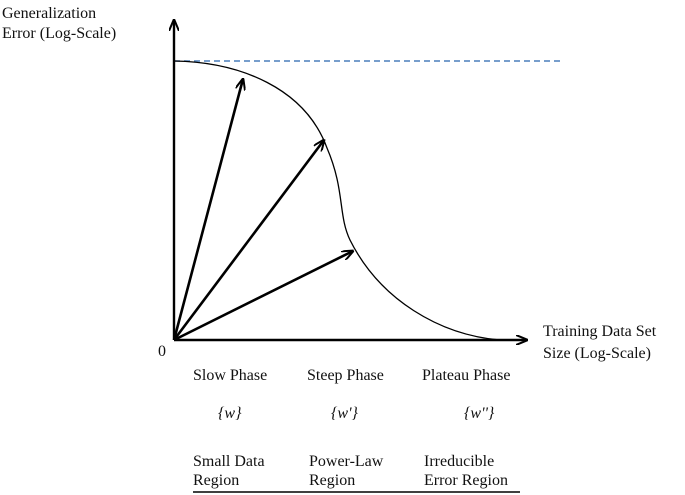 The image size is (685, 495). Describe the element at coordinates (466, 480) in the screenshot. I see `region-label-plateau-line-2: Error Region` at that location.